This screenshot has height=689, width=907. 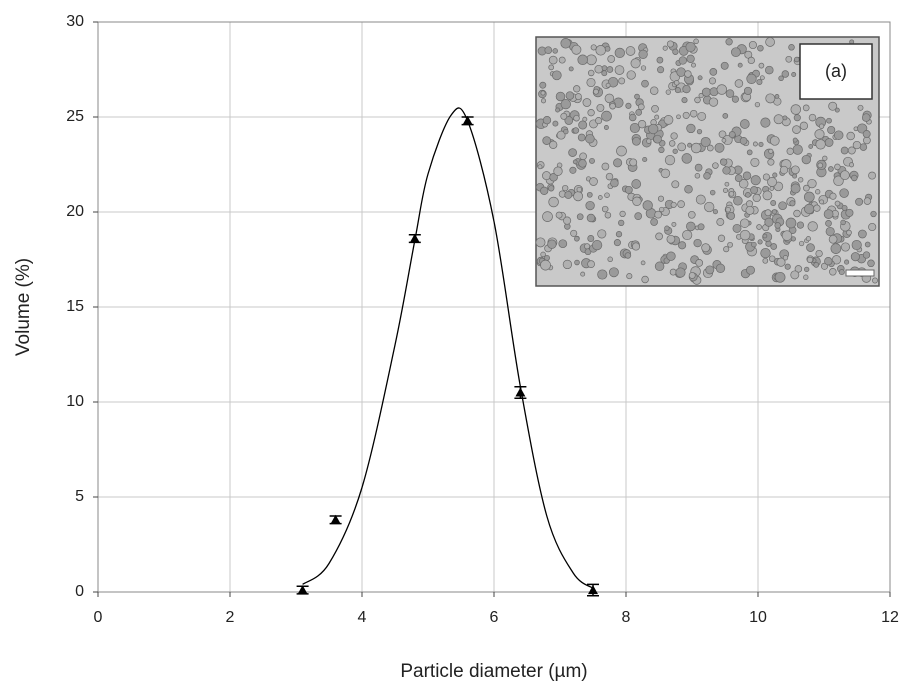 I want to click on y-tick-label: 20, so click(x=75, y=211).